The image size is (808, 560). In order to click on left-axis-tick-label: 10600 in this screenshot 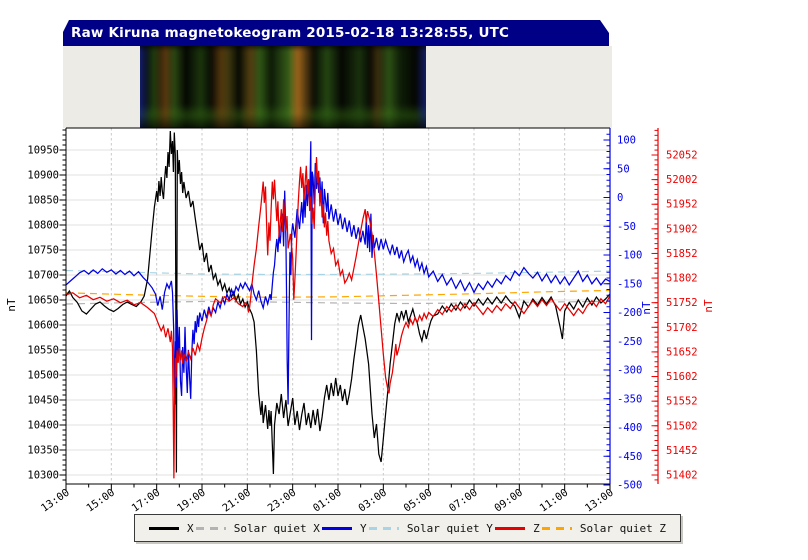, I will do `click(43, 326)`.